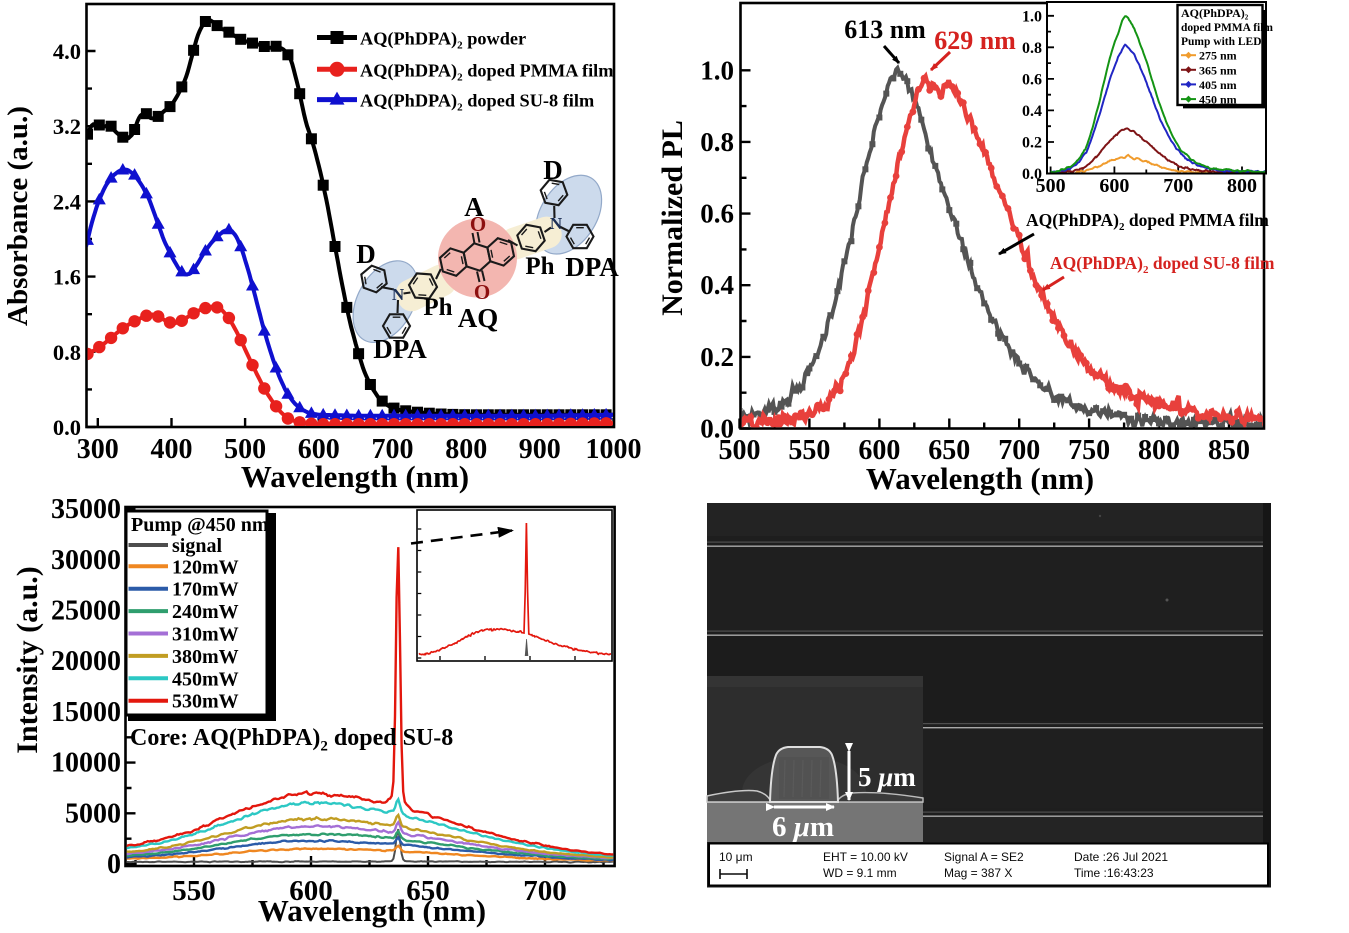  What do you see at coordinates (86, 509) in the screenshot?
I see `svg-text: 35000` at bounding box center [86, 509].